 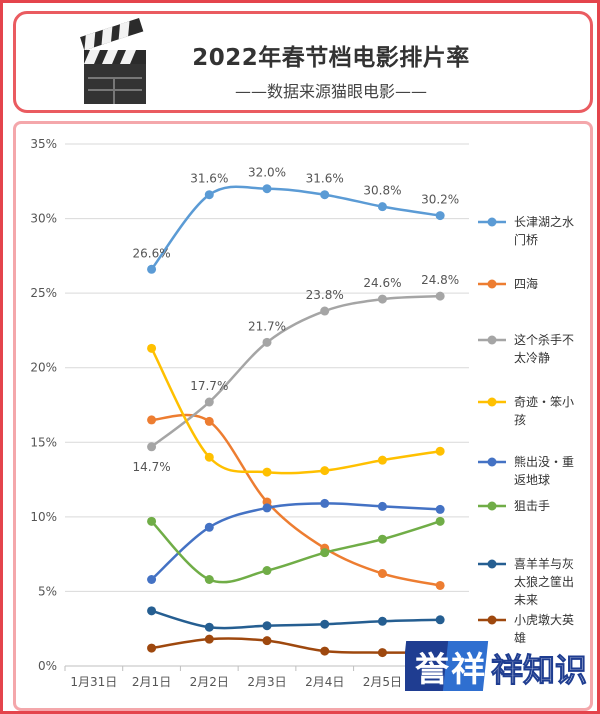 I want to click on x-tick-label: 2月2日, so click(x=209, y=682).